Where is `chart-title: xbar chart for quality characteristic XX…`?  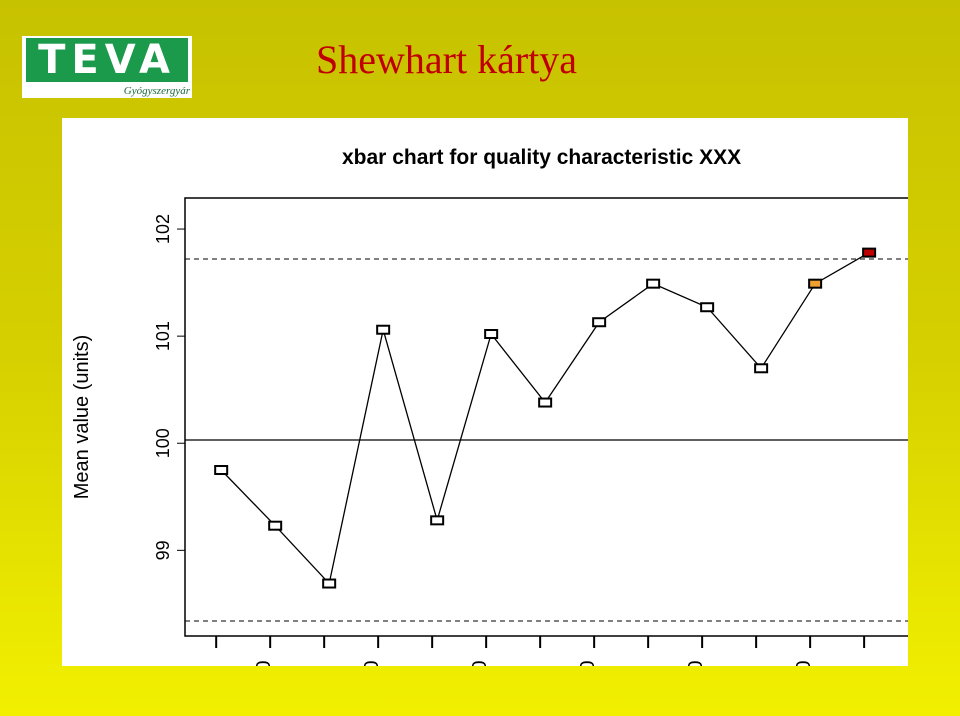
chart-title: xbar chart for quality characteristic XX… is located at coordinates (541, 157).